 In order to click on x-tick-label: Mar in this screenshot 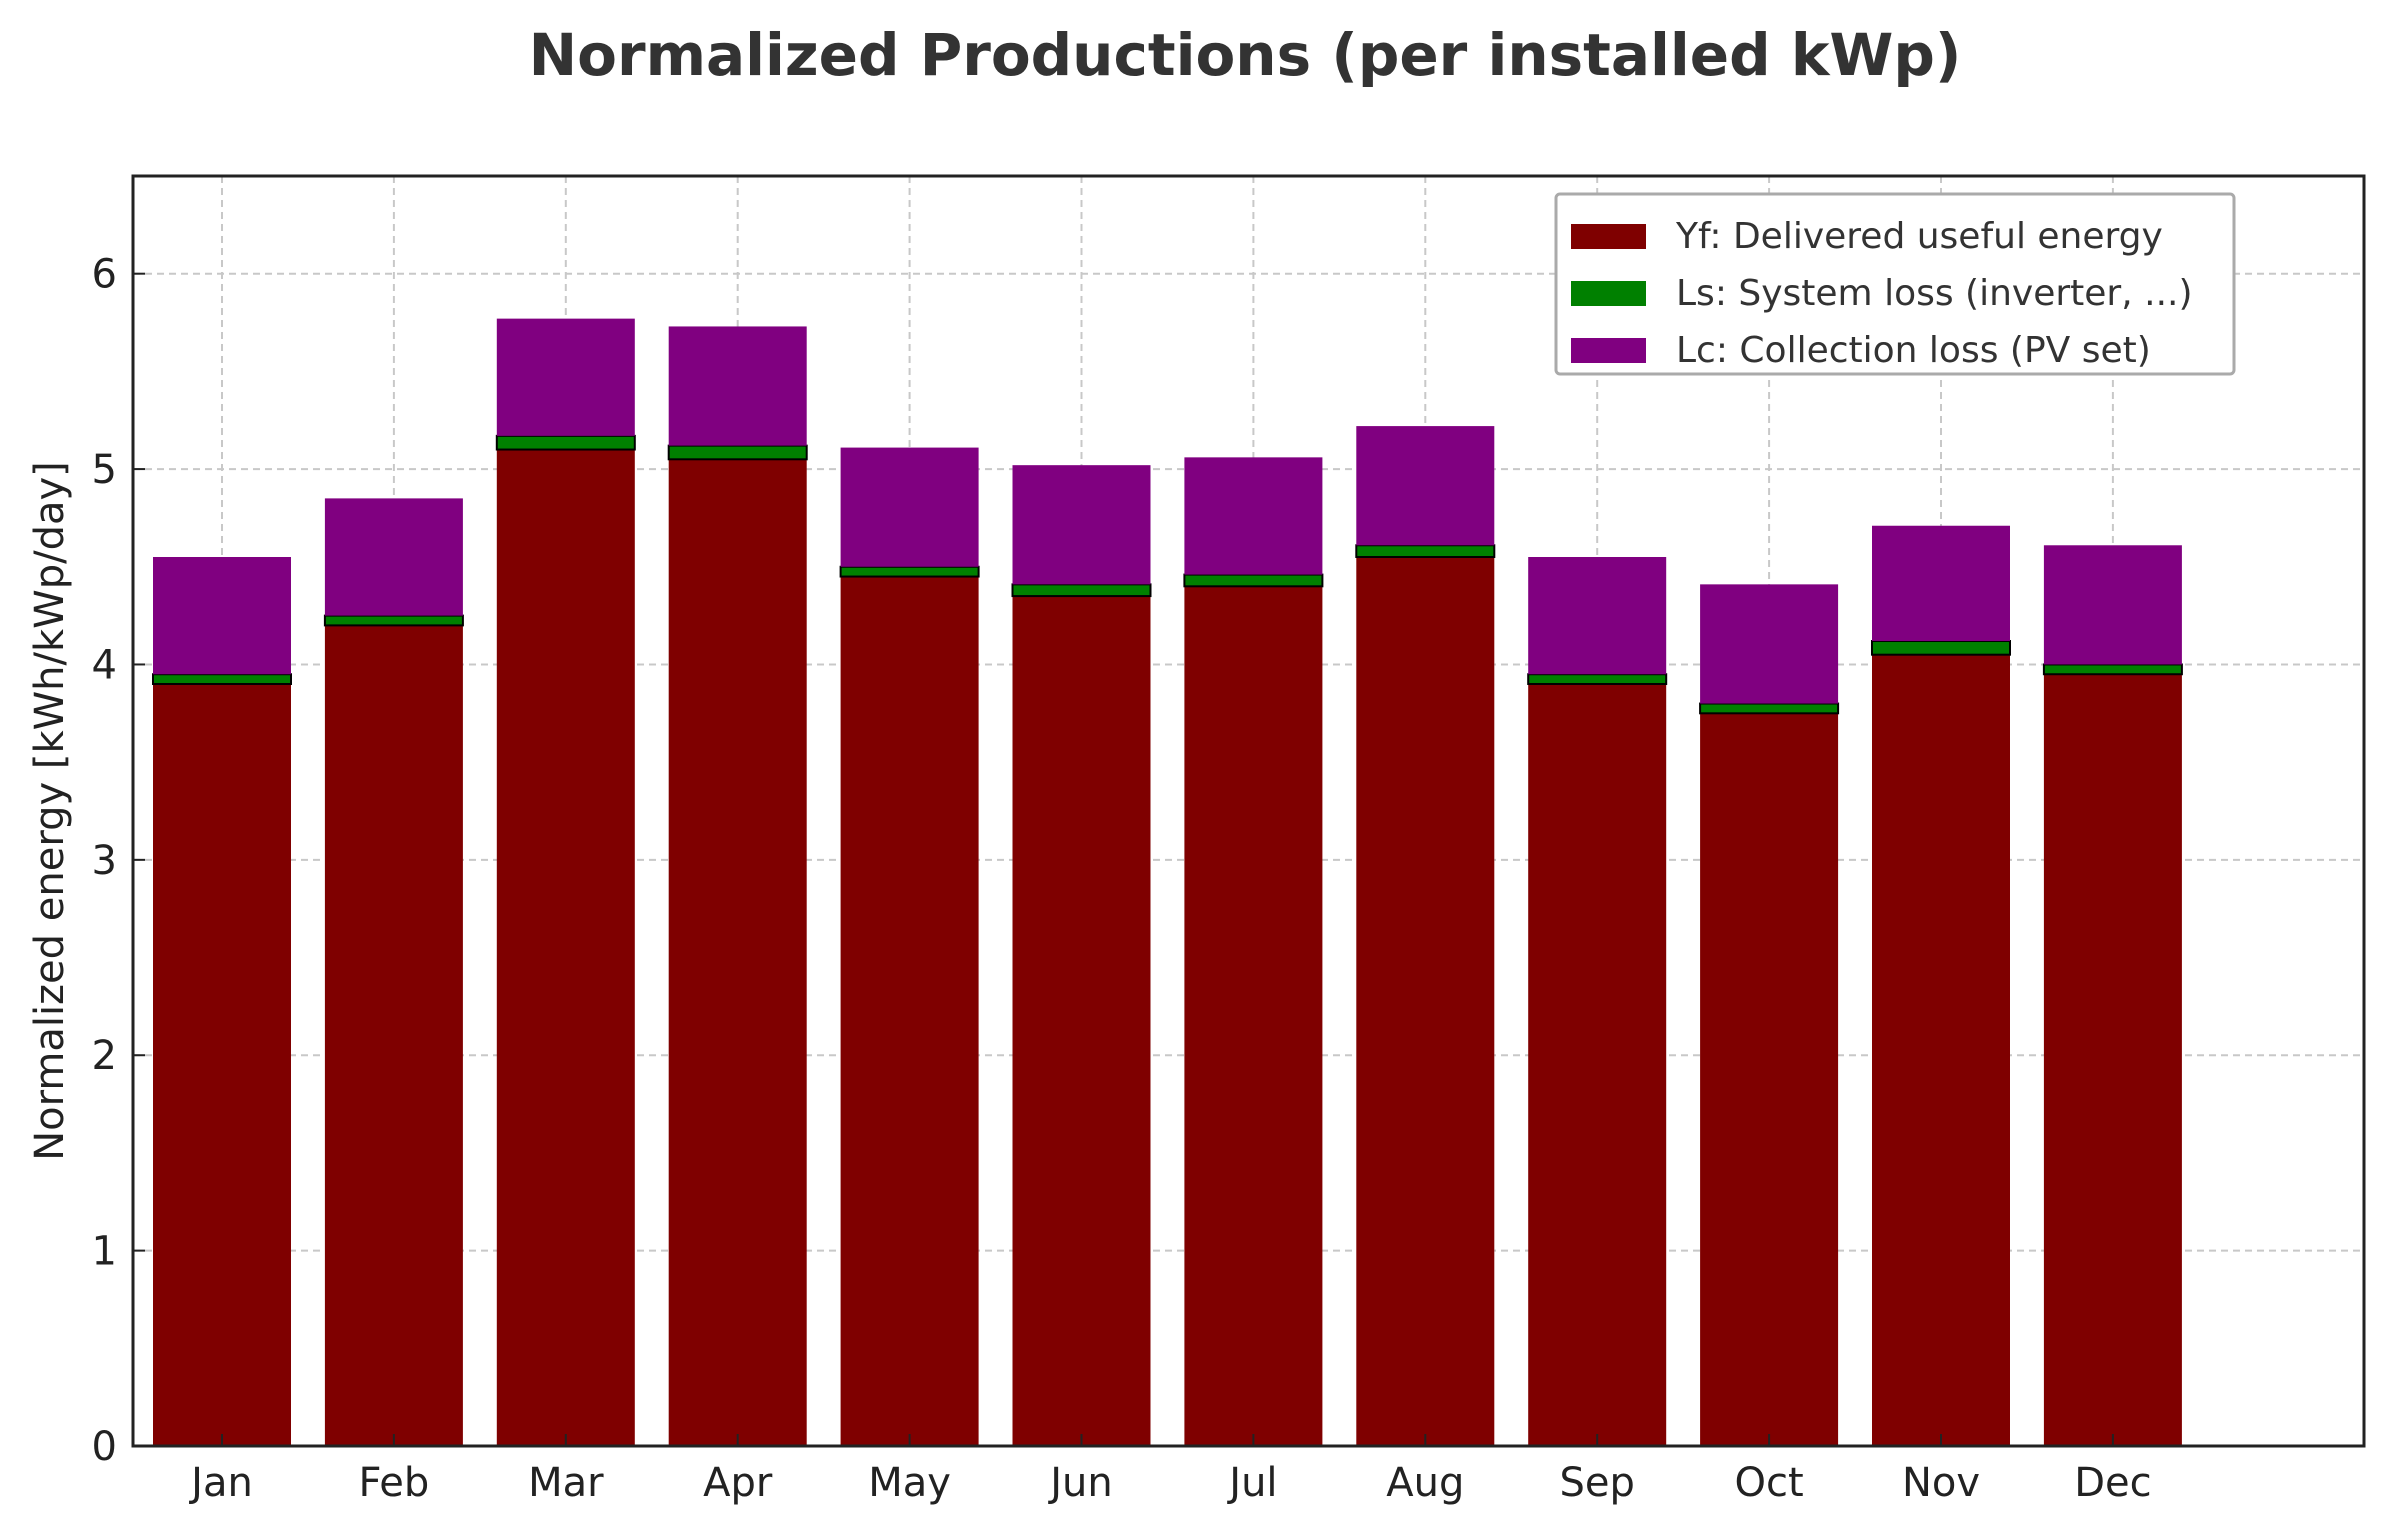, I will do `click(566, 1483)`.